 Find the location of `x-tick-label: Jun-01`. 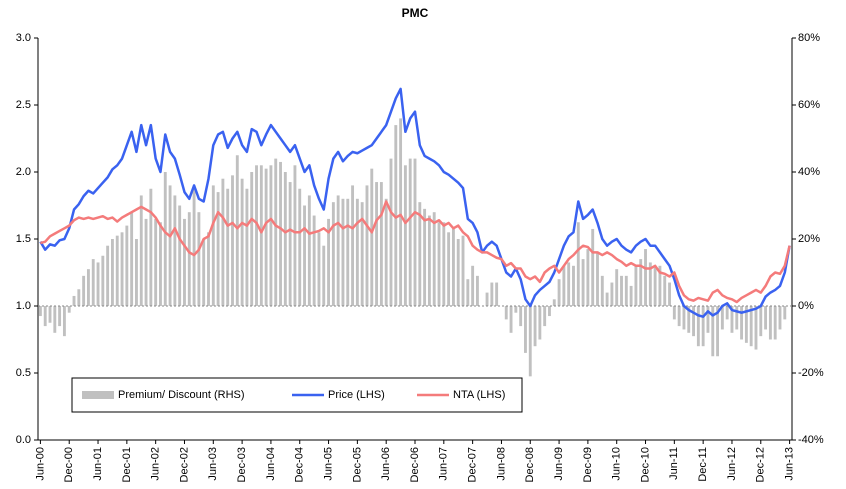

x-tick-label: Jun-01 is located at coordinates (98, 464).